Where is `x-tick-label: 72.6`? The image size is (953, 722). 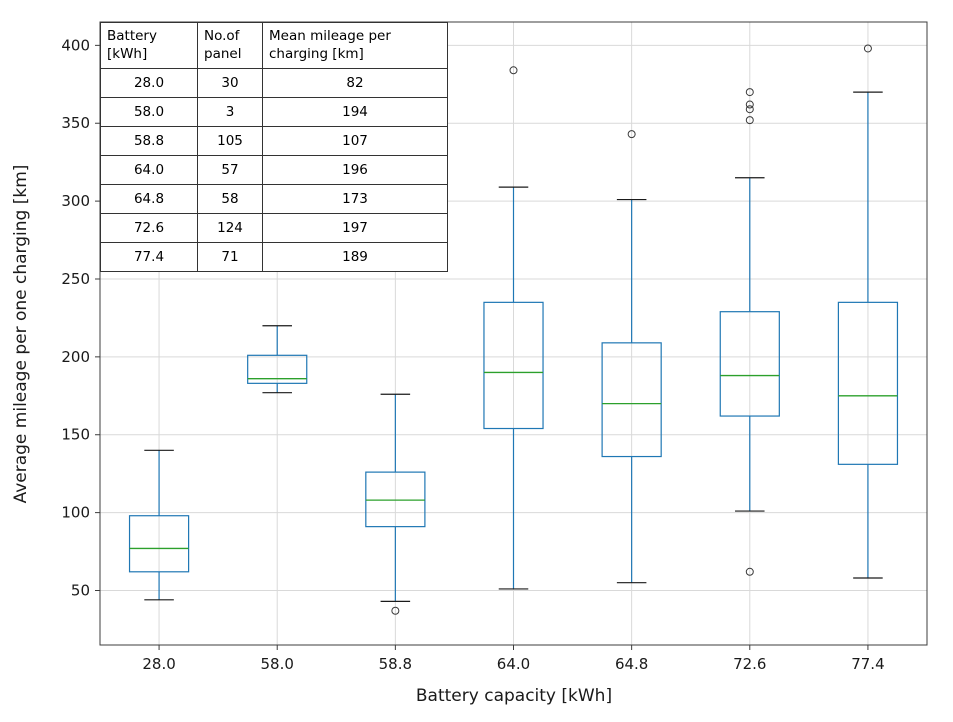
x-tick-label: 72.6 is located at coordinates (749, 664).